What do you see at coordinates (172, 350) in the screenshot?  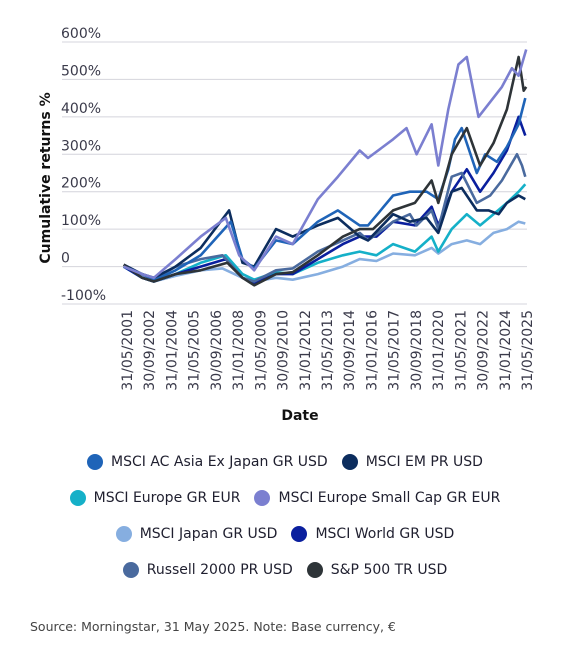 I see `x-tick-label: 31/01/2004` at bounding box center [172, 350].